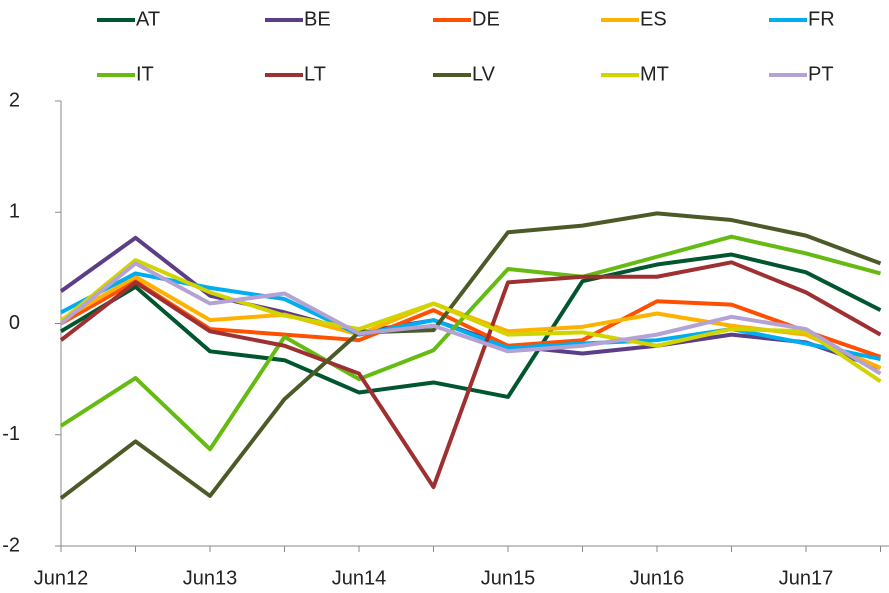 Image resolution: width=889 pixels, height=593 pixels. Describe the element at coordinates (14, 212) in the screenshot. I see `y-tick-label: 1` at that location.